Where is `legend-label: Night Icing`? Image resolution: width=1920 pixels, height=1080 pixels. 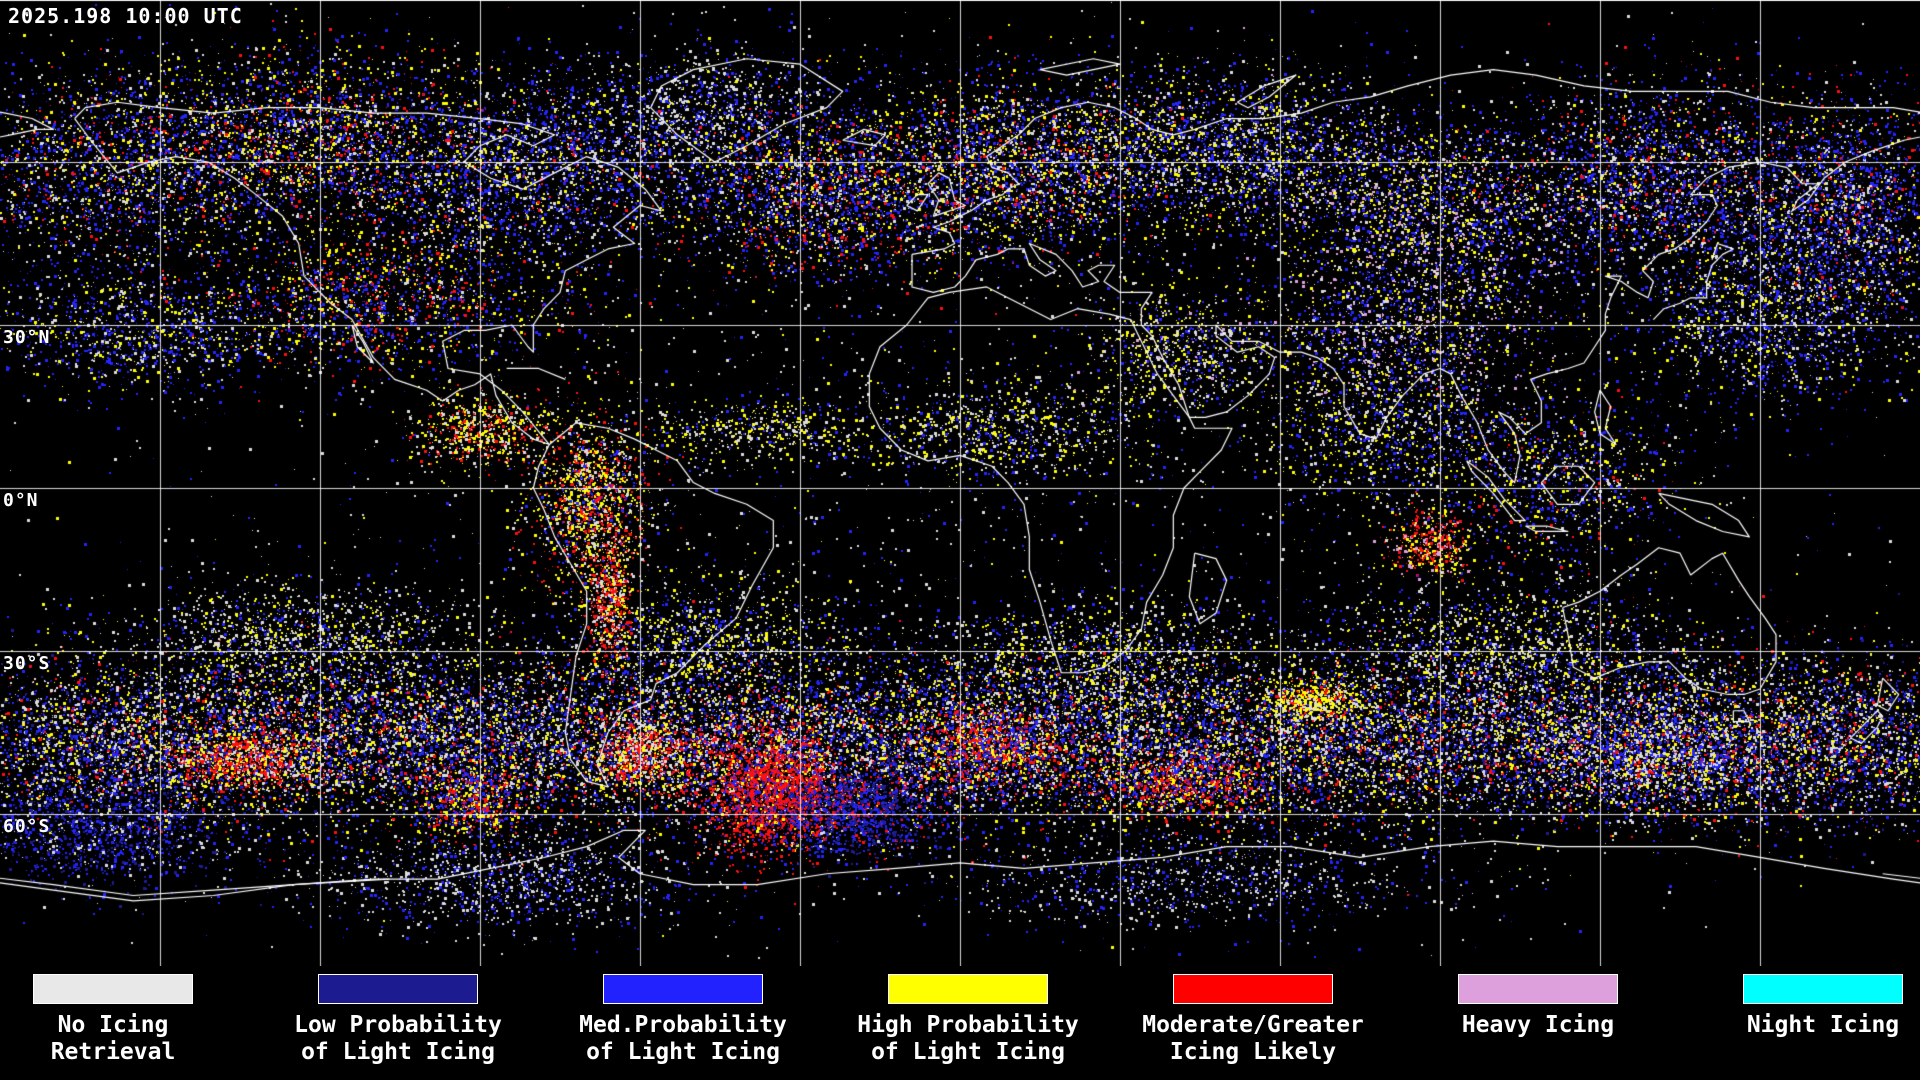 legend-label: Night Icing is located at coordinates (1823, 1025).